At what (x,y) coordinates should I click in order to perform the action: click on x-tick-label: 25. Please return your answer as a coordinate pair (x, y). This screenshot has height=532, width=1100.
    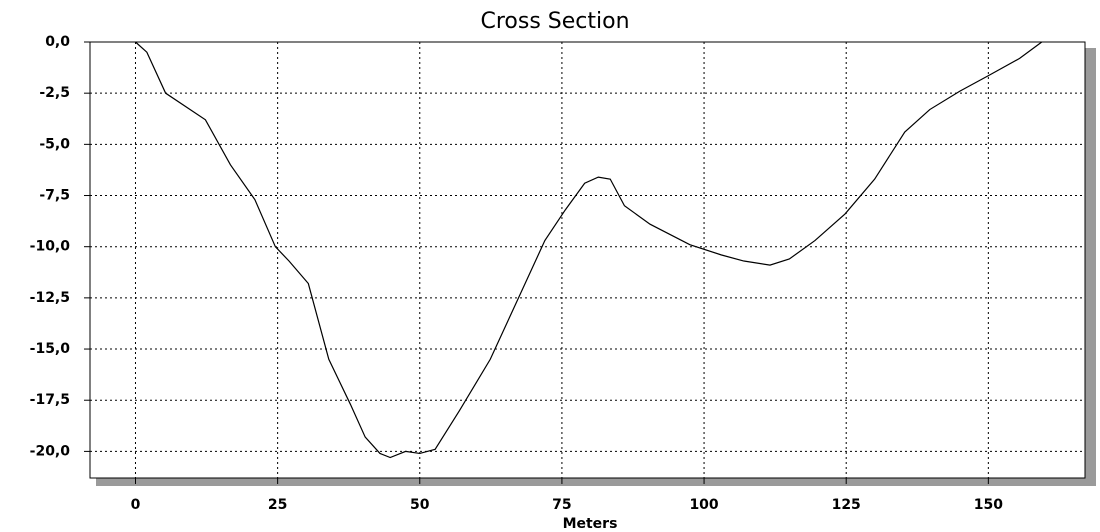
    Looking at the image, I should click on (277, 505).